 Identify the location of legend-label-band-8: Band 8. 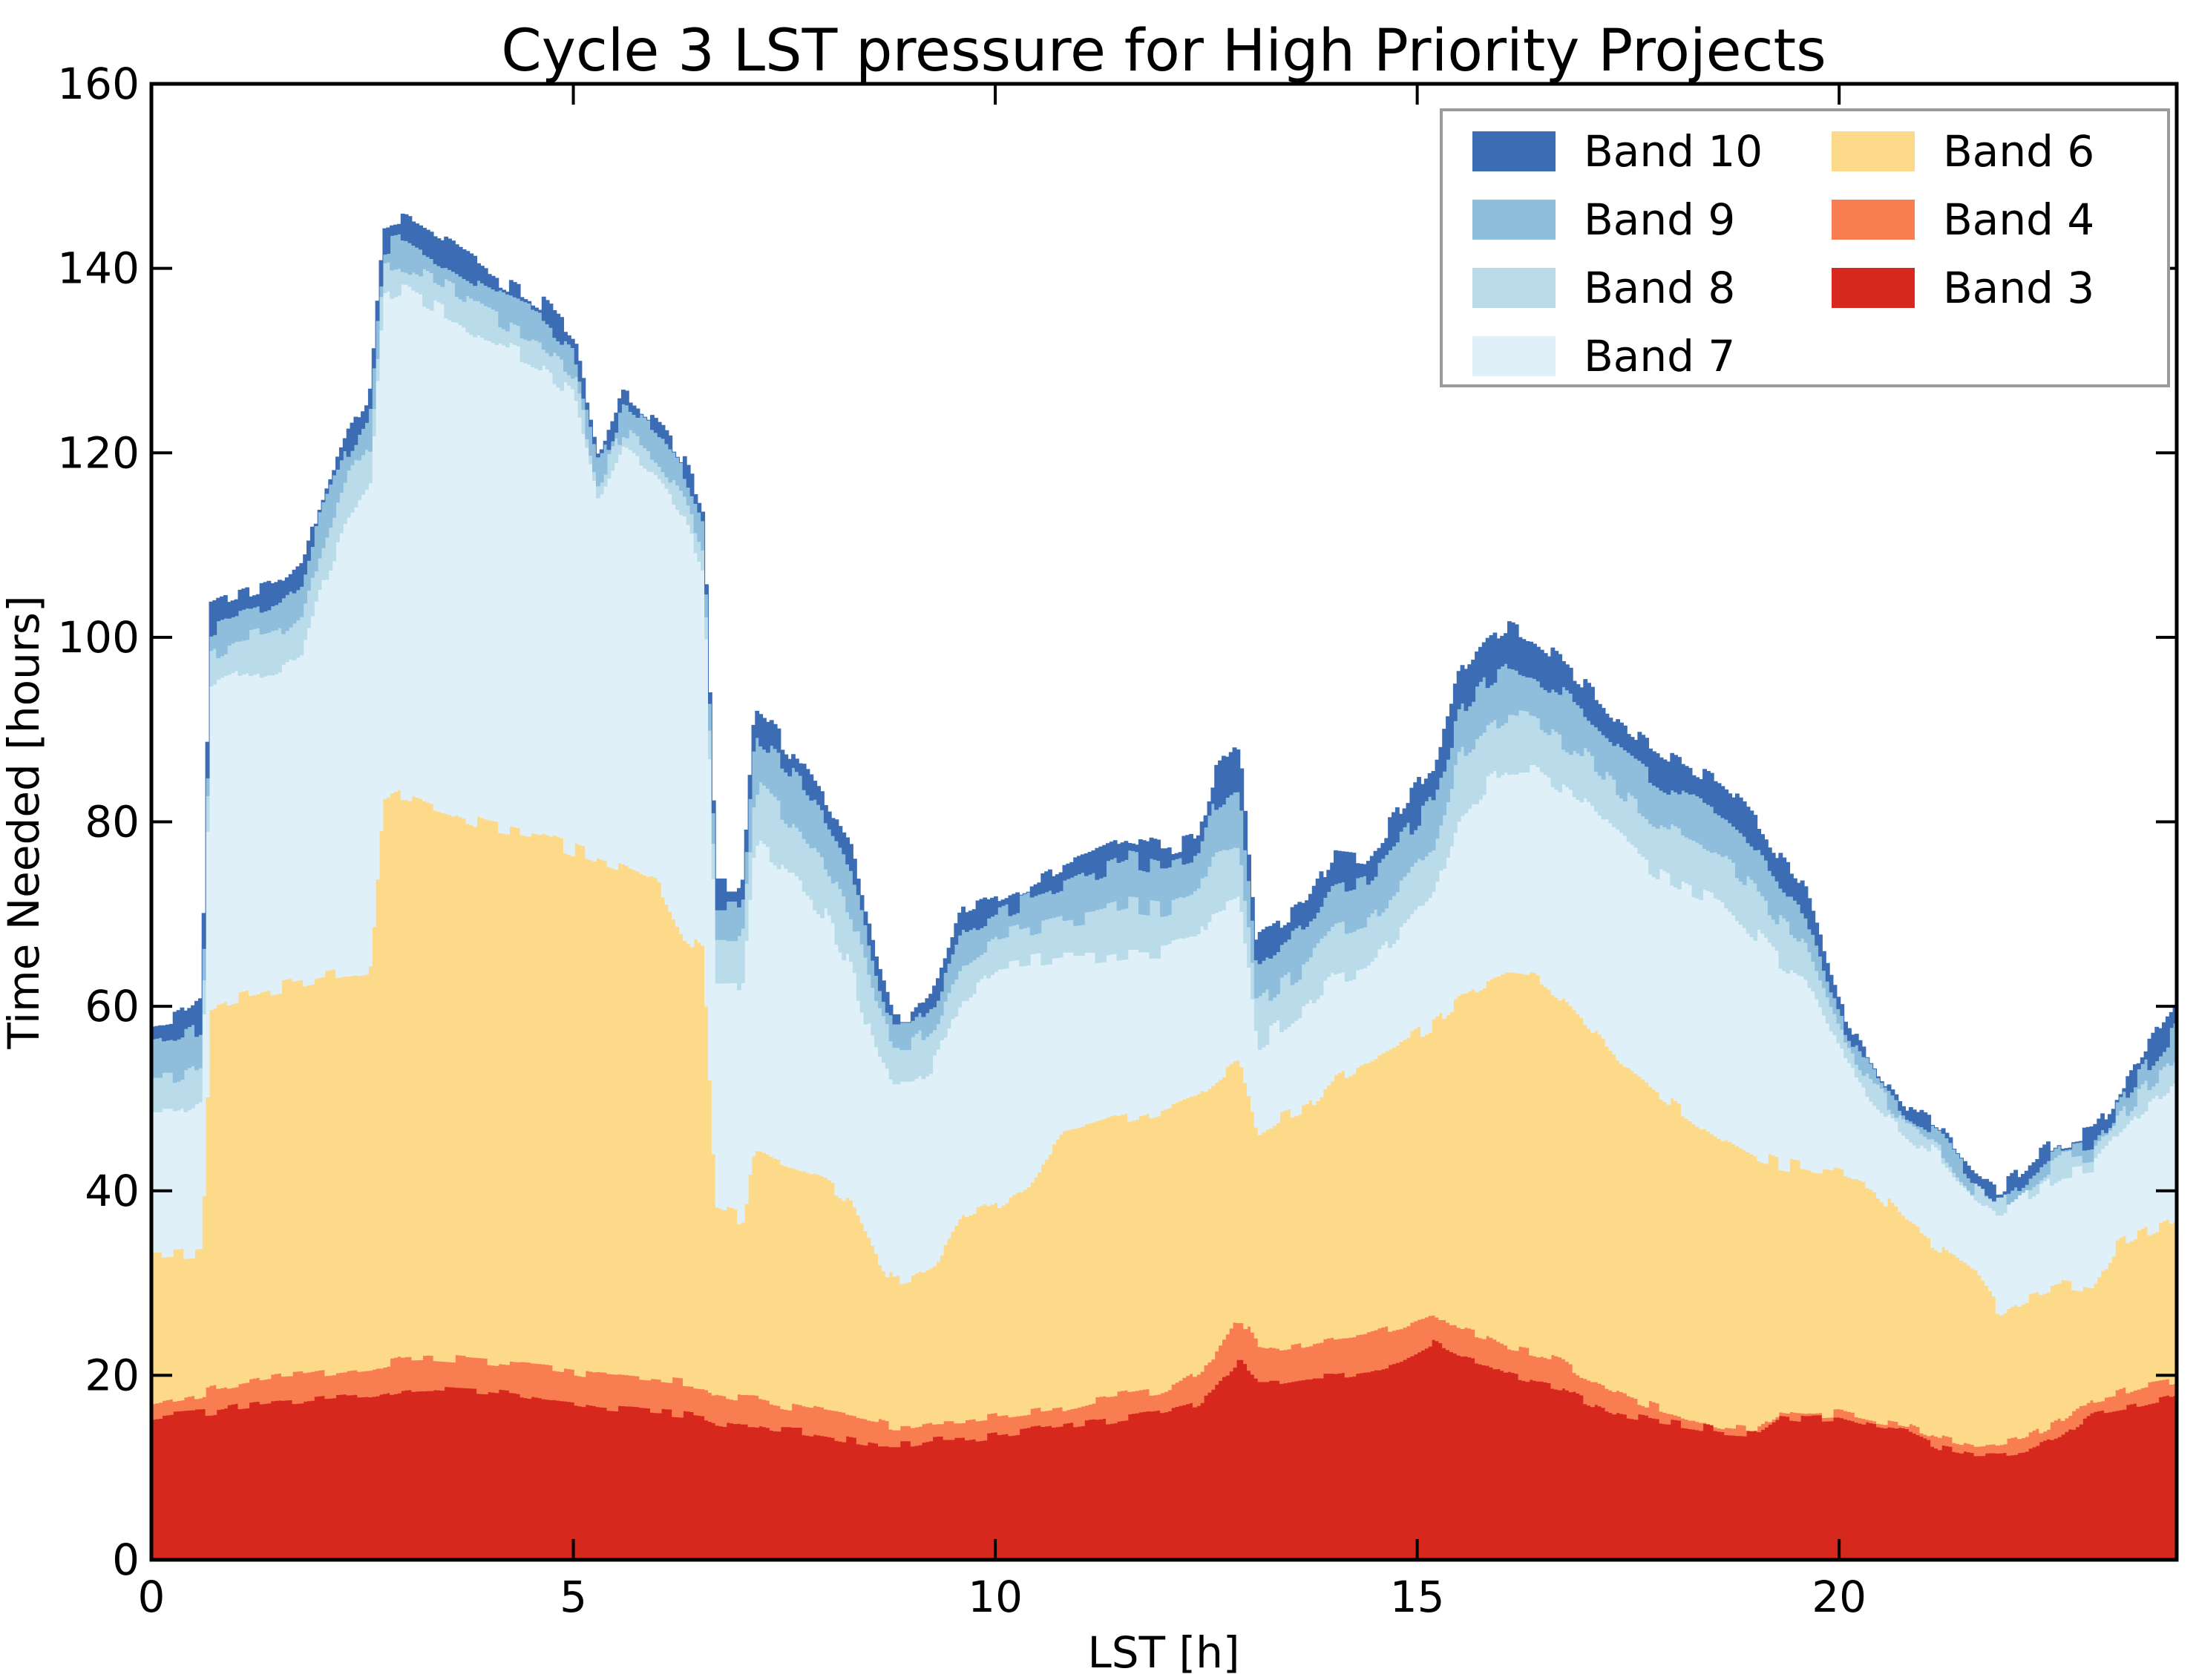
(1659, 288).